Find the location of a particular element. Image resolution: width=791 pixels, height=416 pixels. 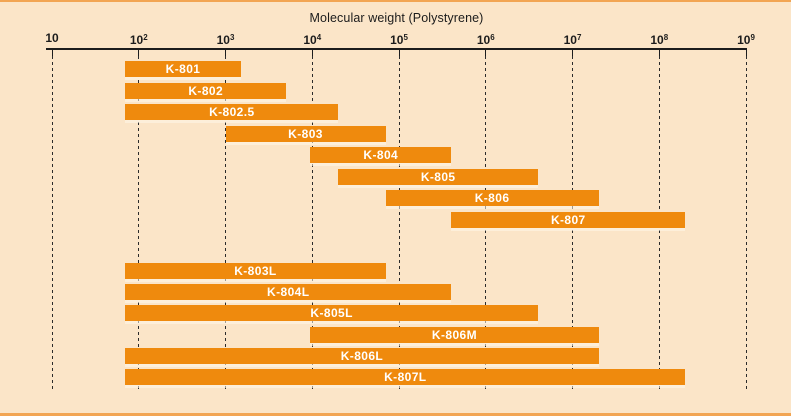

bar-label: K-803L is located at coordinates (255, 271).